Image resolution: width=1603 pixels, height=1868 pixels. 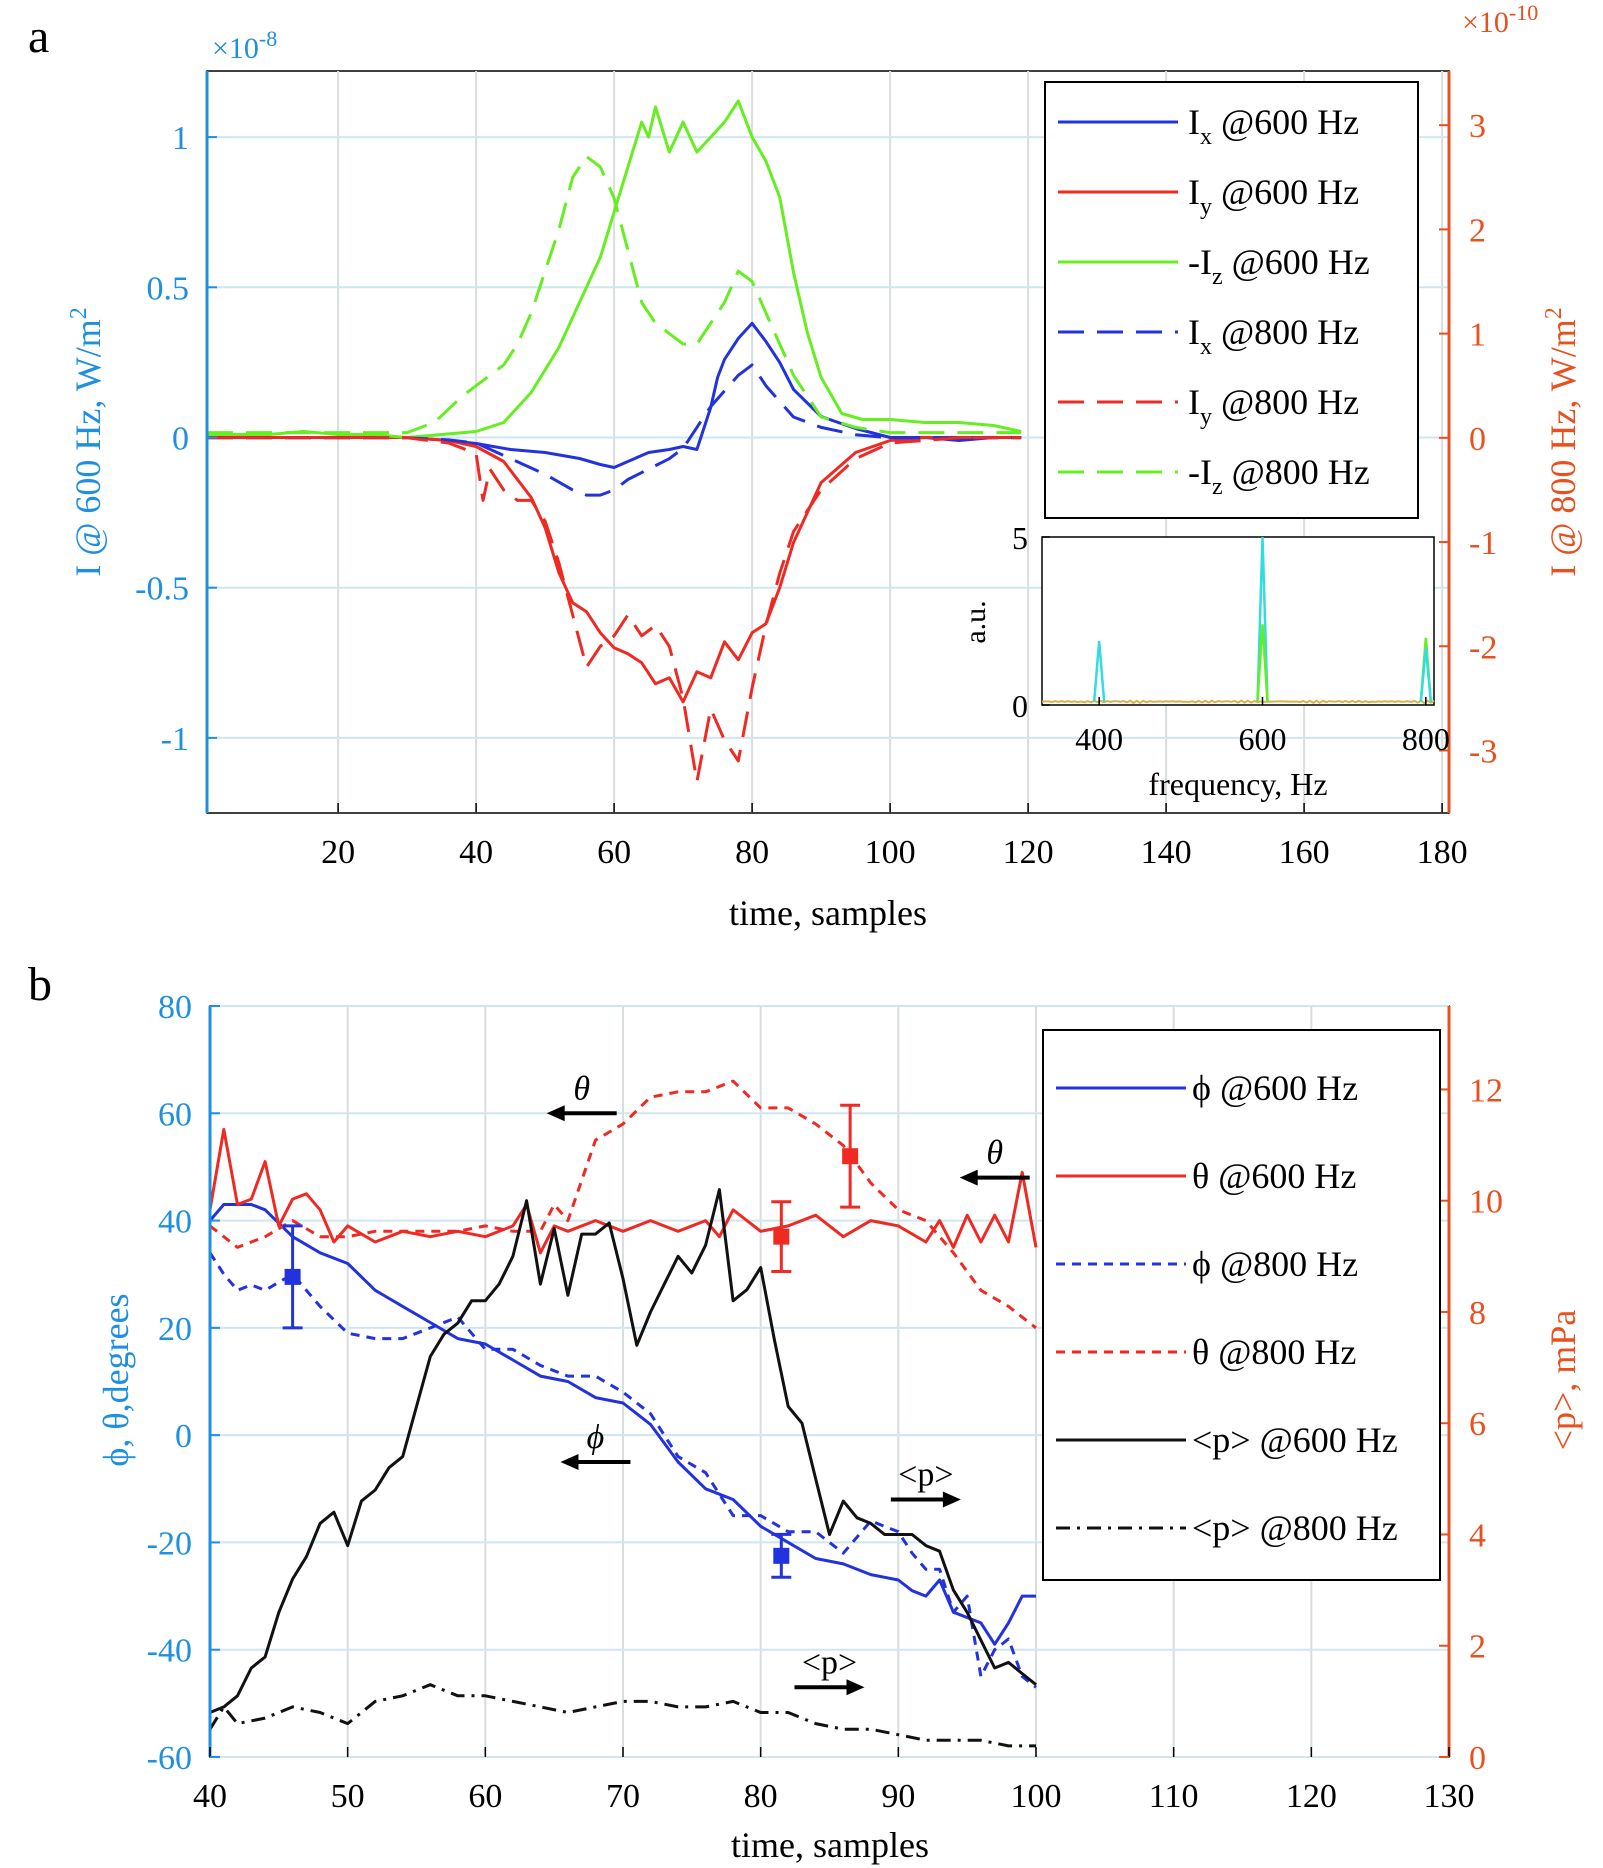 I want to click on panel-a-inset-ylabel: a.u., so click(x=975, y=621).